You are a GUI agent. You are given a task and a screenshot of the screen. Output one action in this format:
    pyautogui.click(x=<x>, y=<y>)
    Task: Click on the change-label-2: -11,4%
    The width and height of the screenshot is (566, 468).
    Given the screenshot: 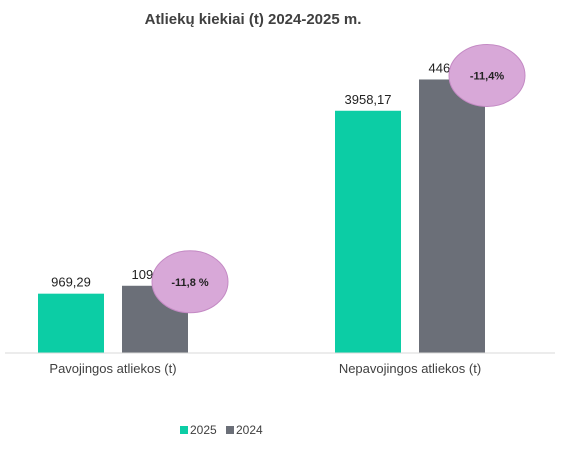 What is the action you would take?
    pyautogui.click(x=487, y=76)
    